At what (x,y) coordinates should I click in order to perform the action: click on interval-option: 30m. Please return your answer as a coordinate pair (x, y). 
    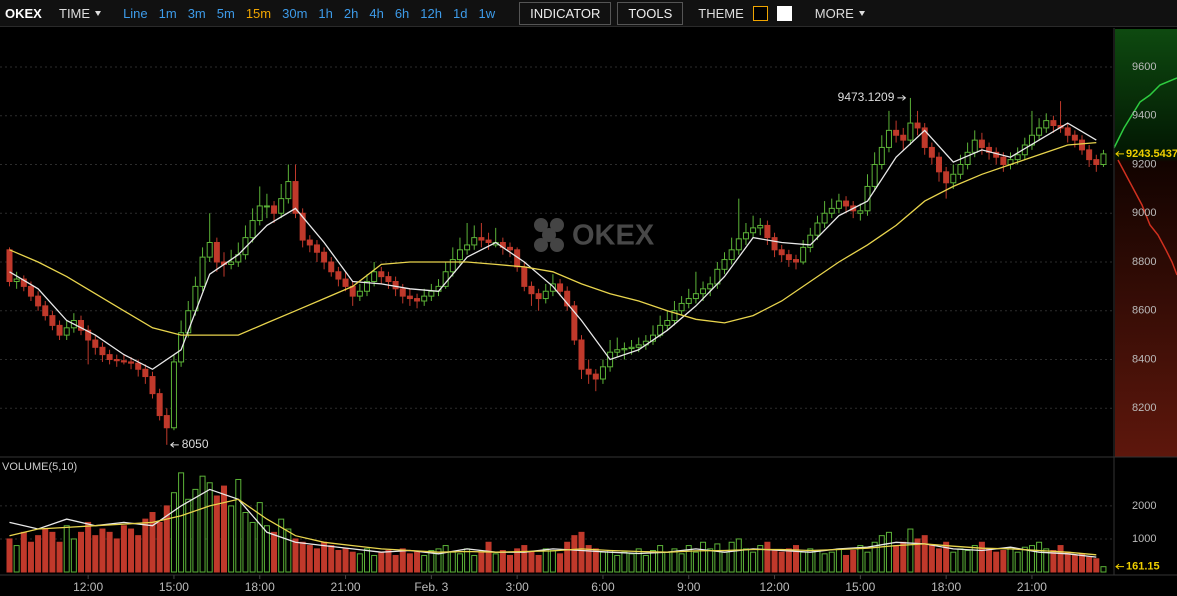
    Looking at the image, I should click on (295, 13).